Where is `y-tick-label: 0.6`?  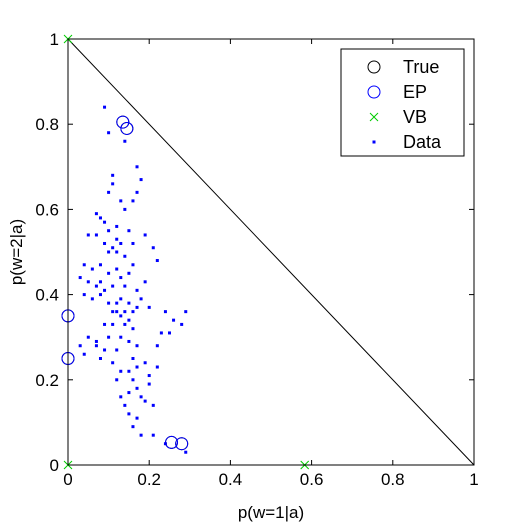 y-tick-label: 0.6 is located at coordinates (47, 209).